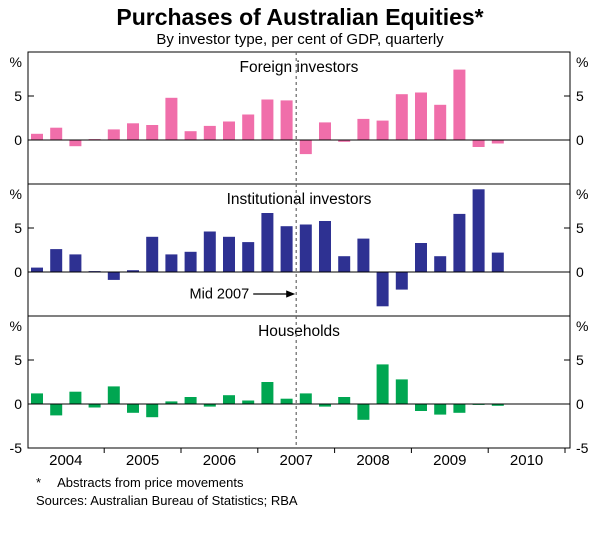 This screenshot has width=600, height=536. I want to click on panel-title: Institutional investors, so click(299, 199).